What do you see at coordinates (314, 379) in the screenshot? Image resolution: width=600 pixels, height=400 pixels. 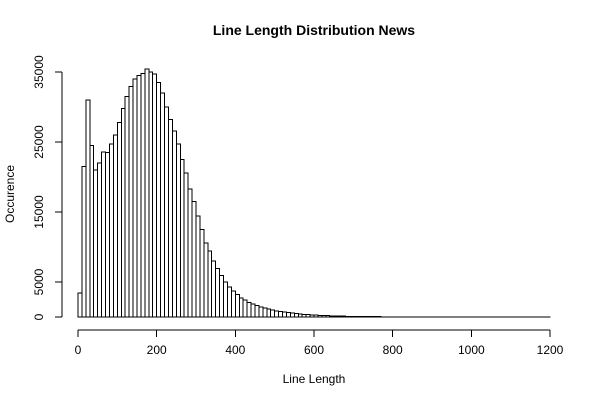 I see `x-axis-label: Line Length` at bounding box center [314, 379].